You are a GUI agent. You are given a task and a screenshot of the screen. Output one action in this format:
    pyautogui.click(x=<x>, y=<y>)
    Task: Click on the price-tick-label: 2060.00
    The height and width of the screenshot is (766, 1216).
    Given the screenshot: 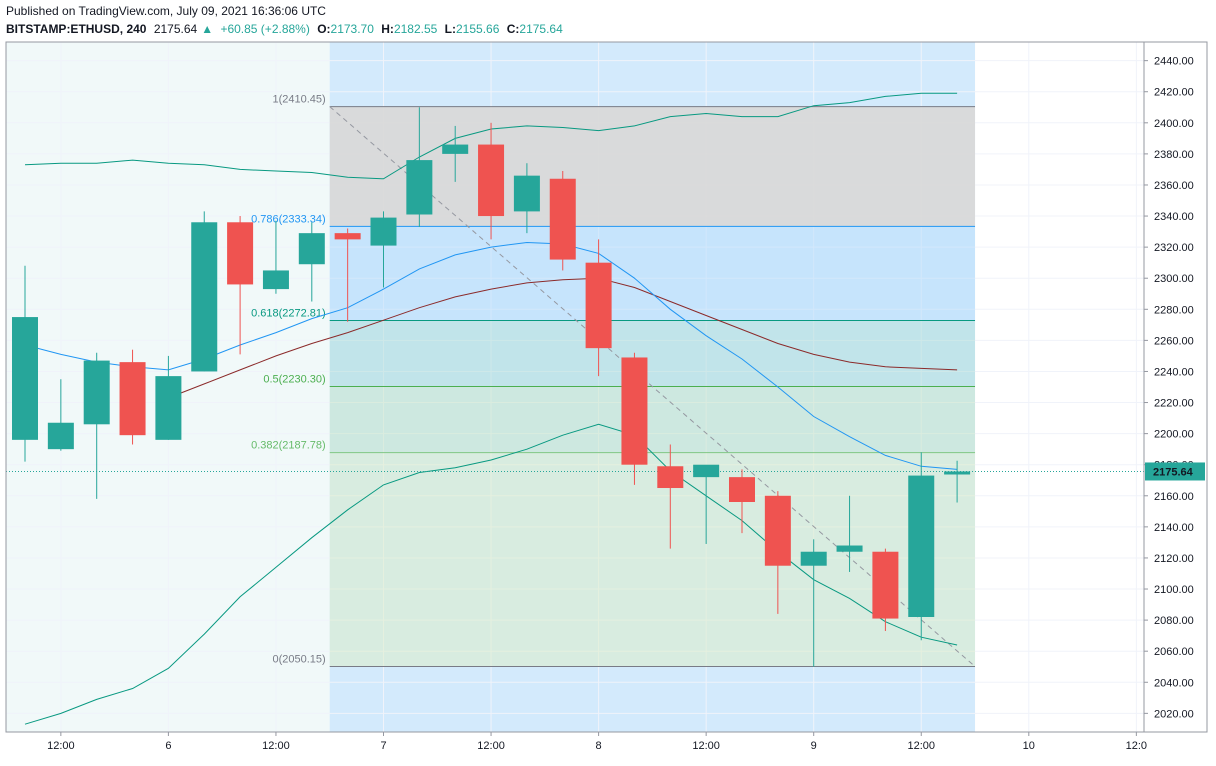 What is the action you would take?
    pyautogui.click(x=1174, y=652)
    